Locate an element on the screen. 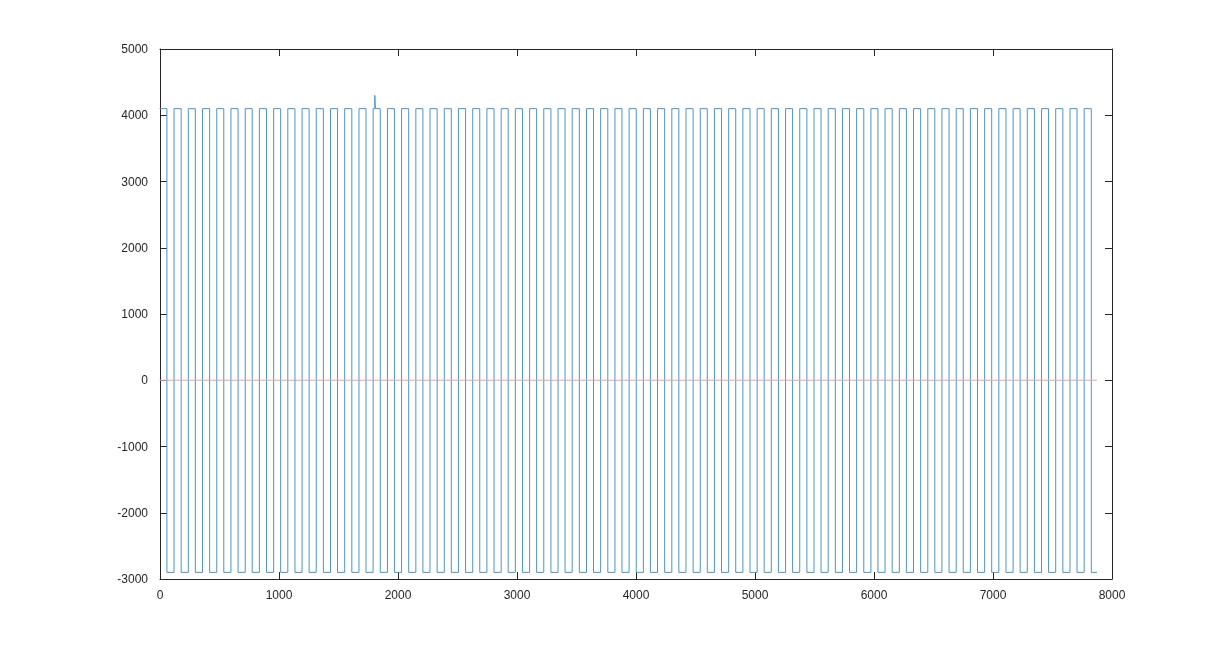 The height and width of the screenshot is (651, 1230). x-tick-label: 8000 is located at coordinates (1112, 595).